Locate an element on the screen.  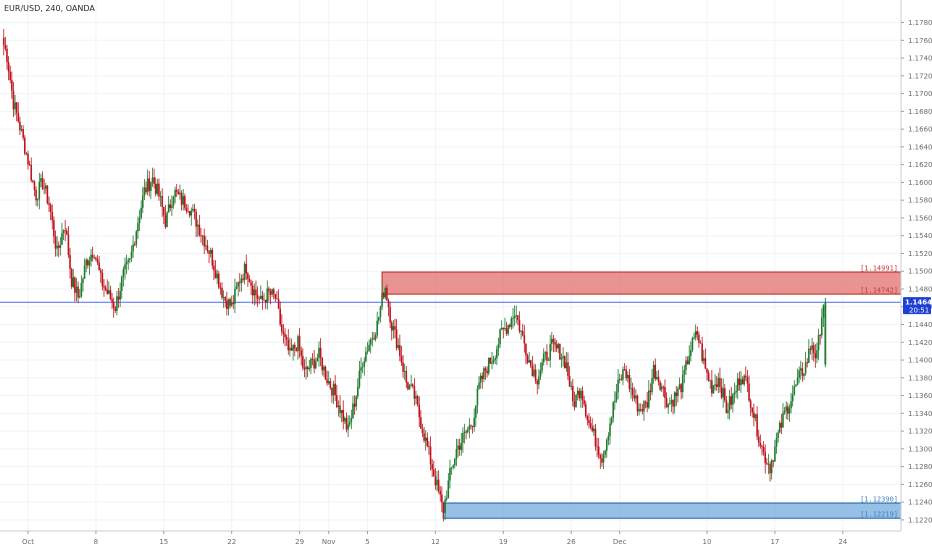
time-tick-label: Nov is located at coordinates (329, 542).